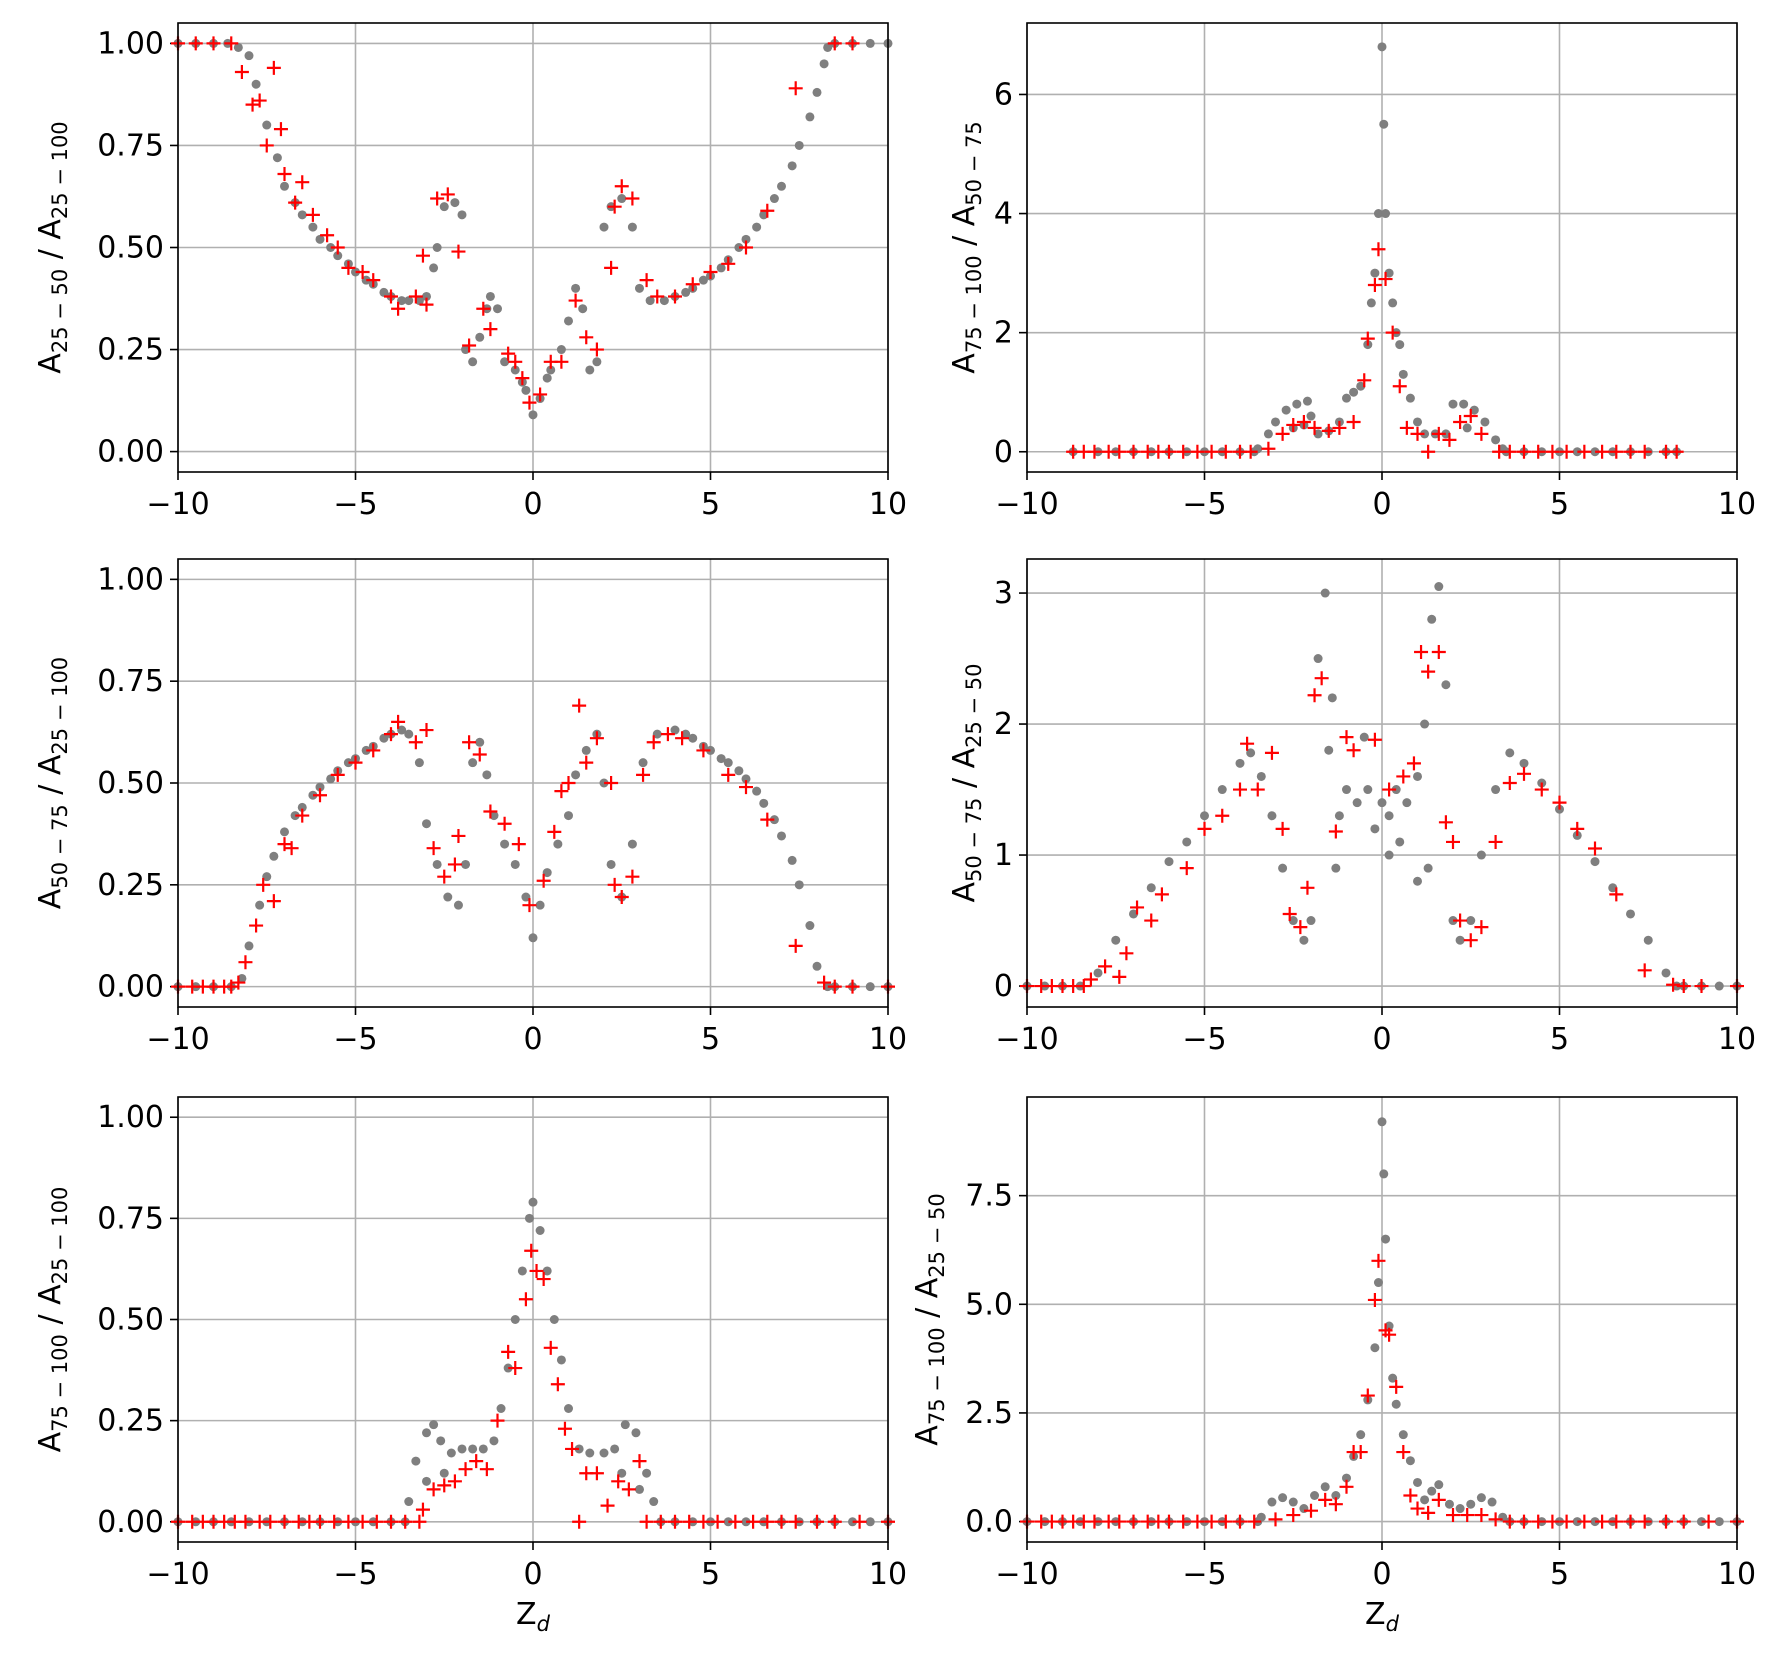 This screenshot has width=1773, height=1664. I want to click on y-label-subscript: 25 − 50, so click(974, 705).